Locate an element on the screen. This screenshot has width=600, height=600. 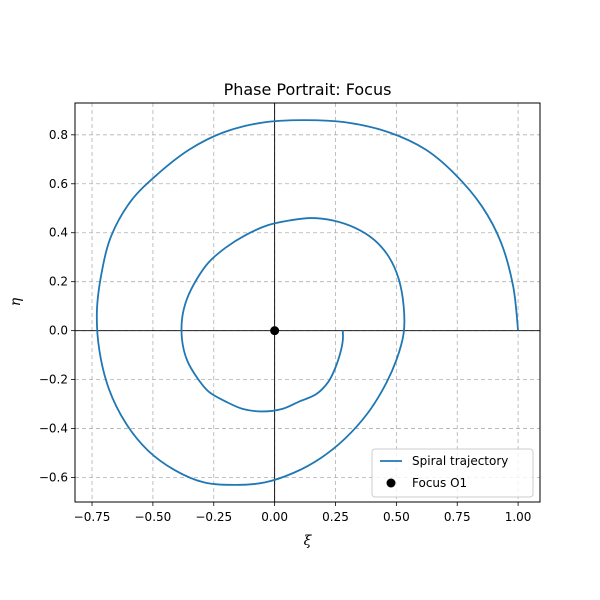
focus-point is located at coordinates (275, 331).